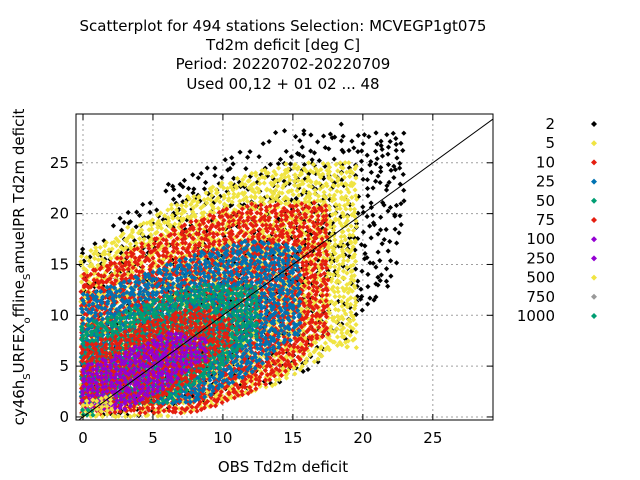 Image resolution: width=640 pixels, height=480 pixels. What do you see at coordinates (282, 45) in the screenshot?
I see `title-line-2: Td2m deficit [deg C]` at bounding box center [282, 45].